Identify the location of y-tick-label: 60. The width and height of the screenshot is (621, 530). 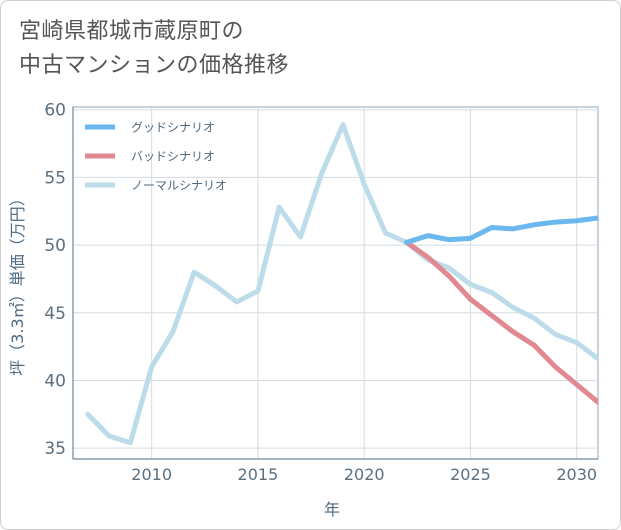
(55, 111).